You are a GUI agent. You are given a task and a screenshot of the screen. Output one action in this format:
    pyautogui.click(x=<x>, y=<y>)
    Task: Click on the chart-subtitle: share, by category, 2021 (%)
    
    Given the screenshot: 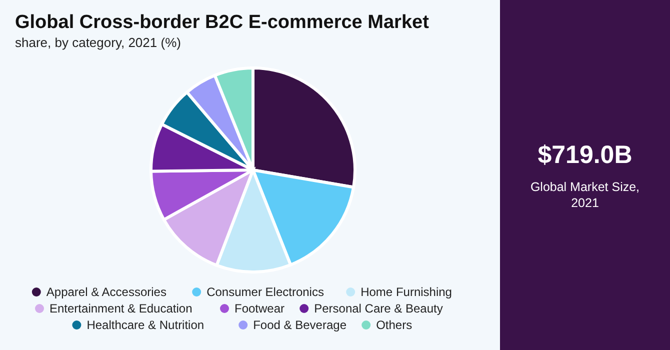 What is the action you would take?
    pyautogui.click(x=98, y=42)
    